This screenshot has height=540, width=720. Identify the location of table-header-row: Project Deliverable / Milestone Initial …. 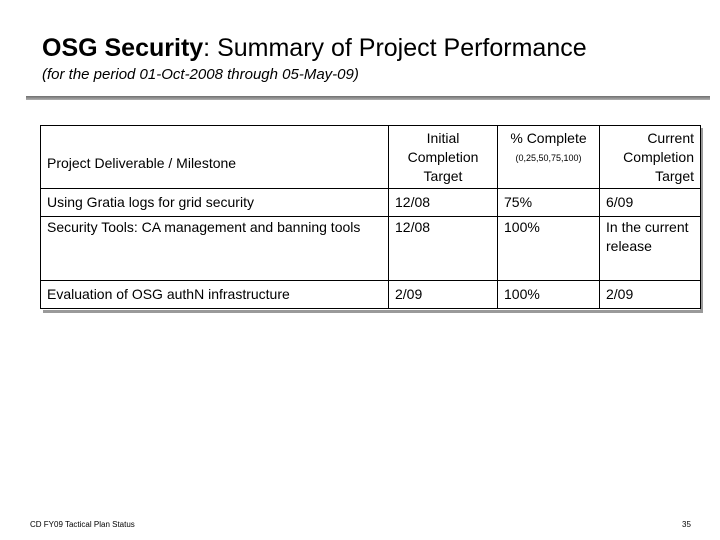
(370, 157).